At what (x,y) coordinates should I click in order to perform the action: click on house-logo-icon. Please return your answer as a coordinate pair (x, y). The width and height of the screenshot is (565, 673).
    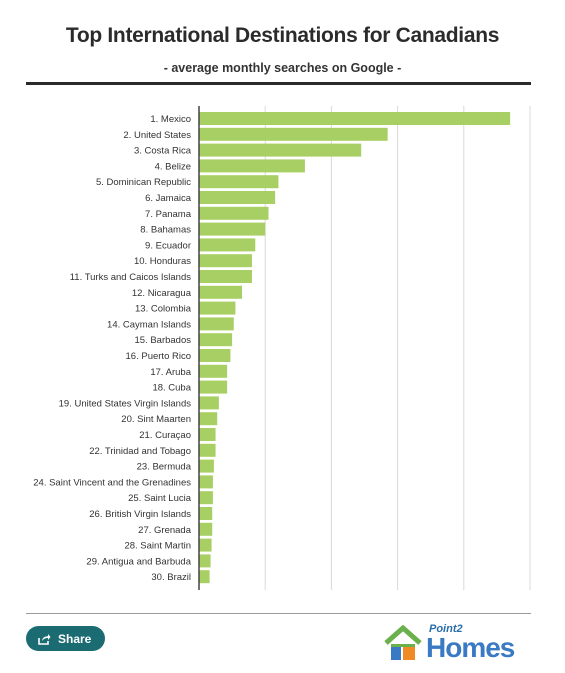
    Looking at the image, I should click on (403, 642).